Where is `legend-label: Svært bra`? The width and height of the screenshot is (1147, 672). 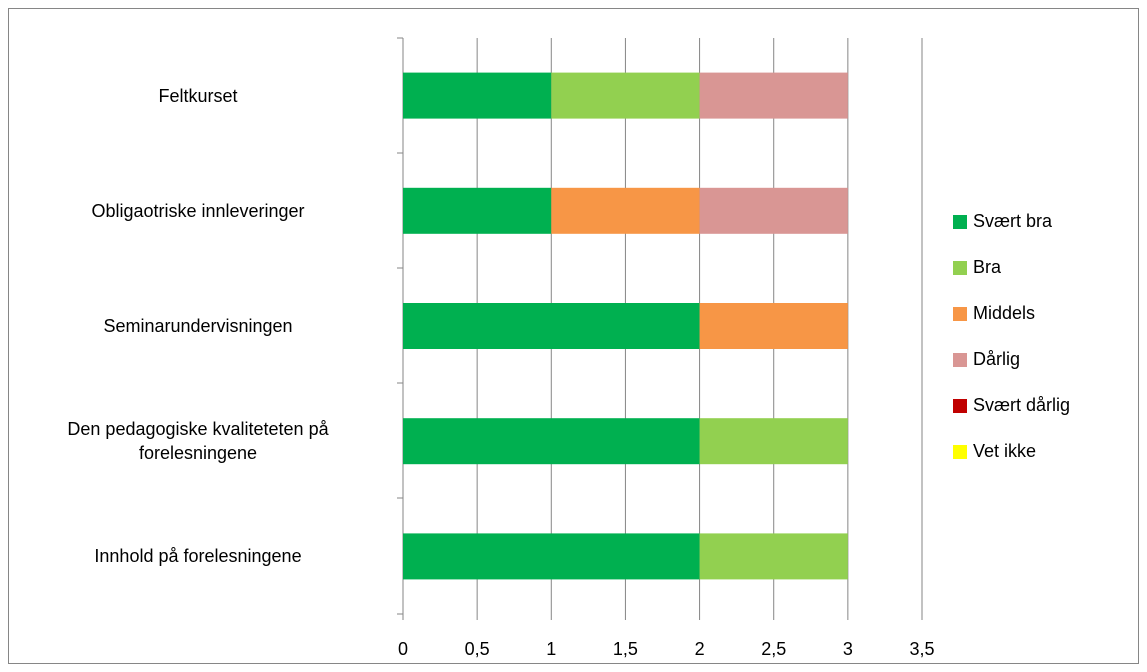 legend-label: Svært bra is located at coordinates (1013, 221).